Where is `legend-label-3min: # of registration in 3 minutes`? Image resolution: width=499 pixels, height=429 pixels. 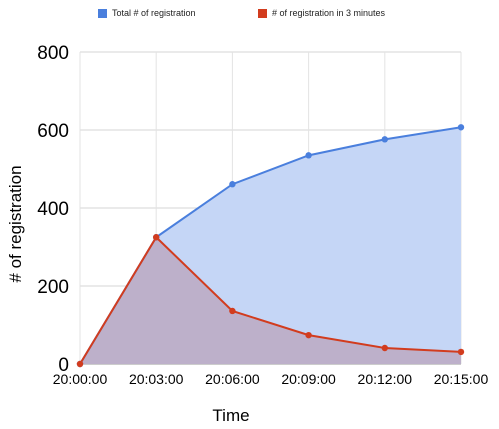
legend-label-3min: # of registration in 3 minutes is located at coordinates (329, 13).